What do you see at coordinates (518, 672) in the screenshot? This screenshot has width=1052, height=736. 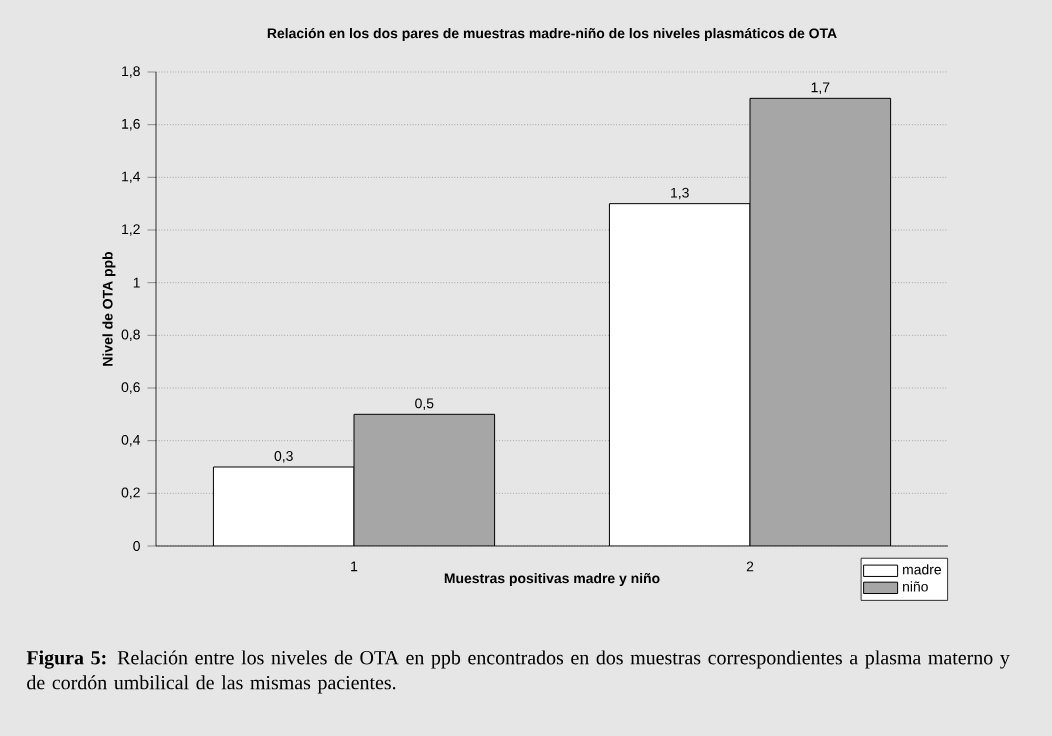 I see `text: Figura 5: Relación entre los niveles de OTA en ppb encontrados en dos muestras correspondientes a plasma materno y de cordón umbilical de las mismas pacientes.` at bounding box center [518, 672].